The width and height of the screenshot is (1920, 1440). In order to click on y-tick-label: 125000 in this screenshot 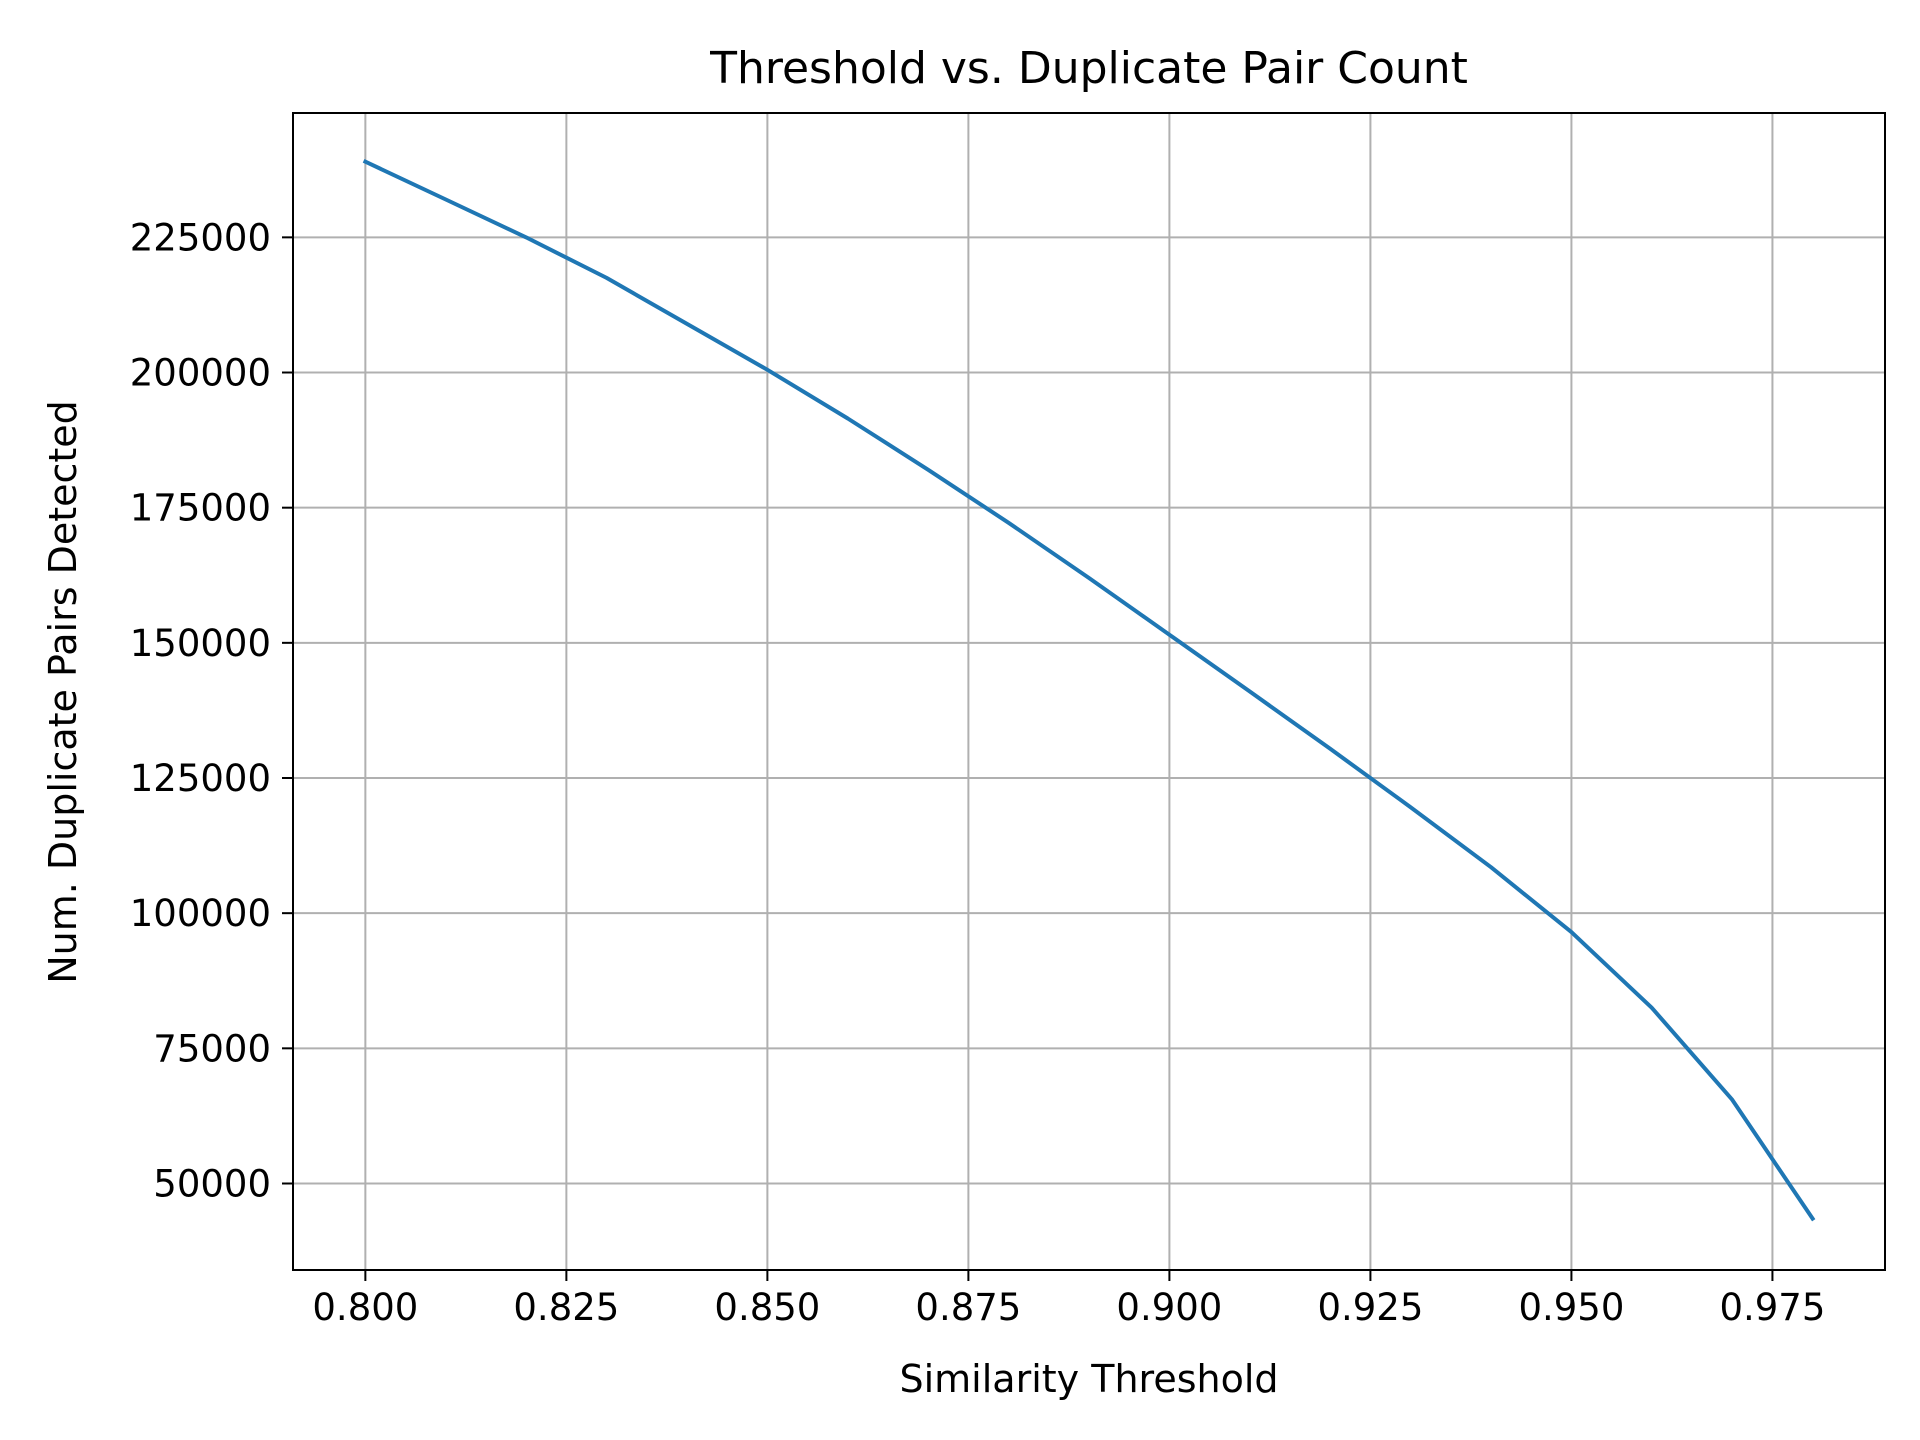, I will do `click(200, 778)`.